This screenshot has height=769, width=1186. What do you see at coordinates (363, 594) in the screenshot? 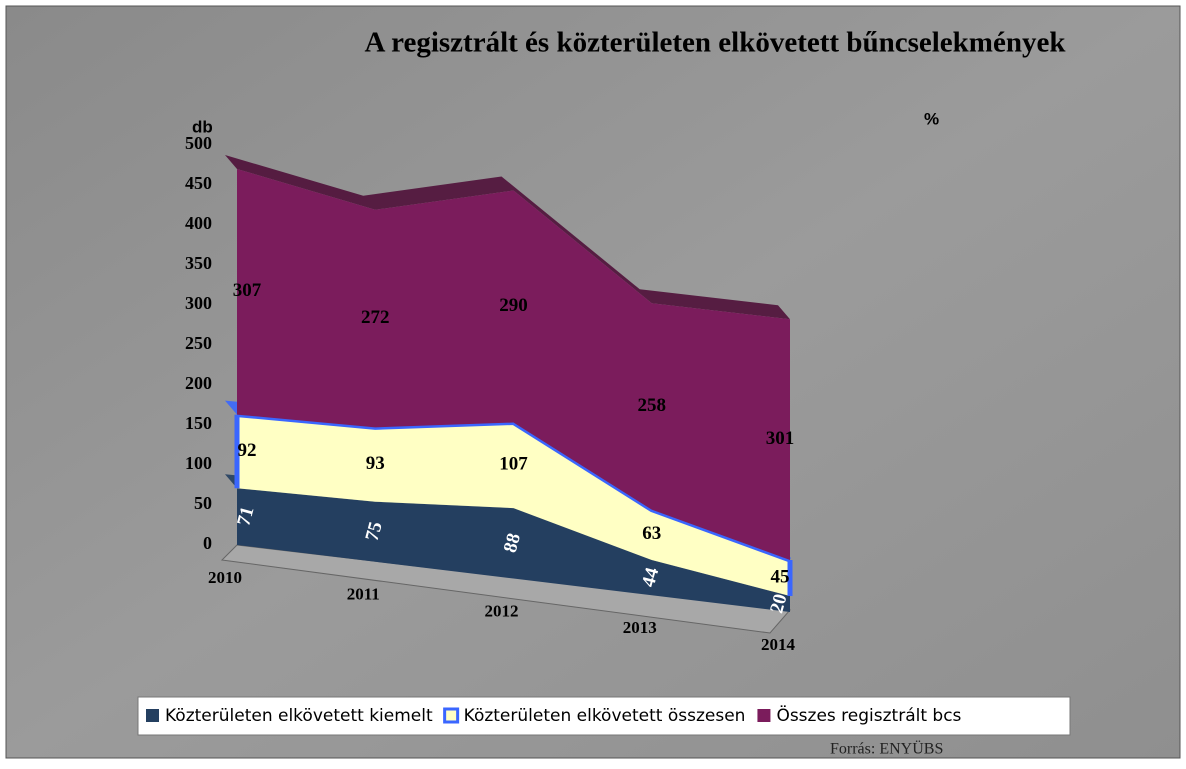
I see `x-tick-label: 2011` at bounding box center [363, 594].